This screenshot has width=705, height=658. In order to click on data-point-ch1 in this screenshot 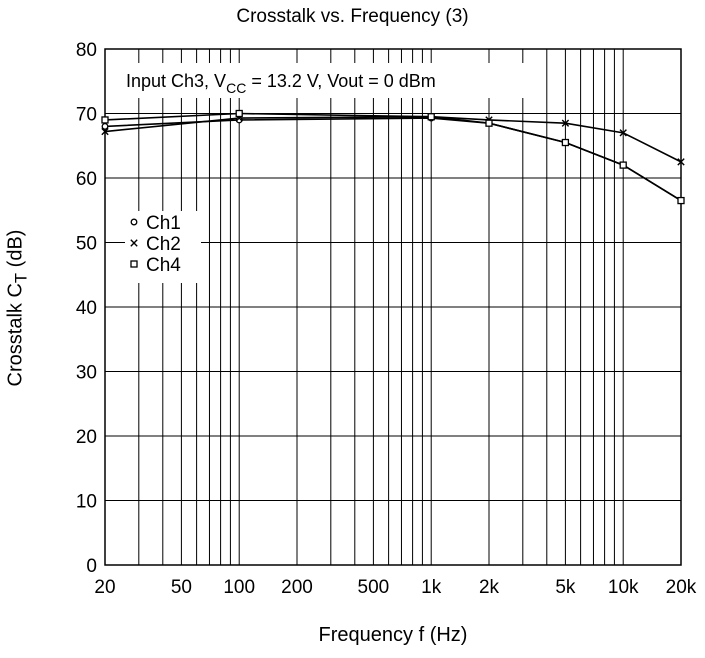, I will do `click(105, 126)`.